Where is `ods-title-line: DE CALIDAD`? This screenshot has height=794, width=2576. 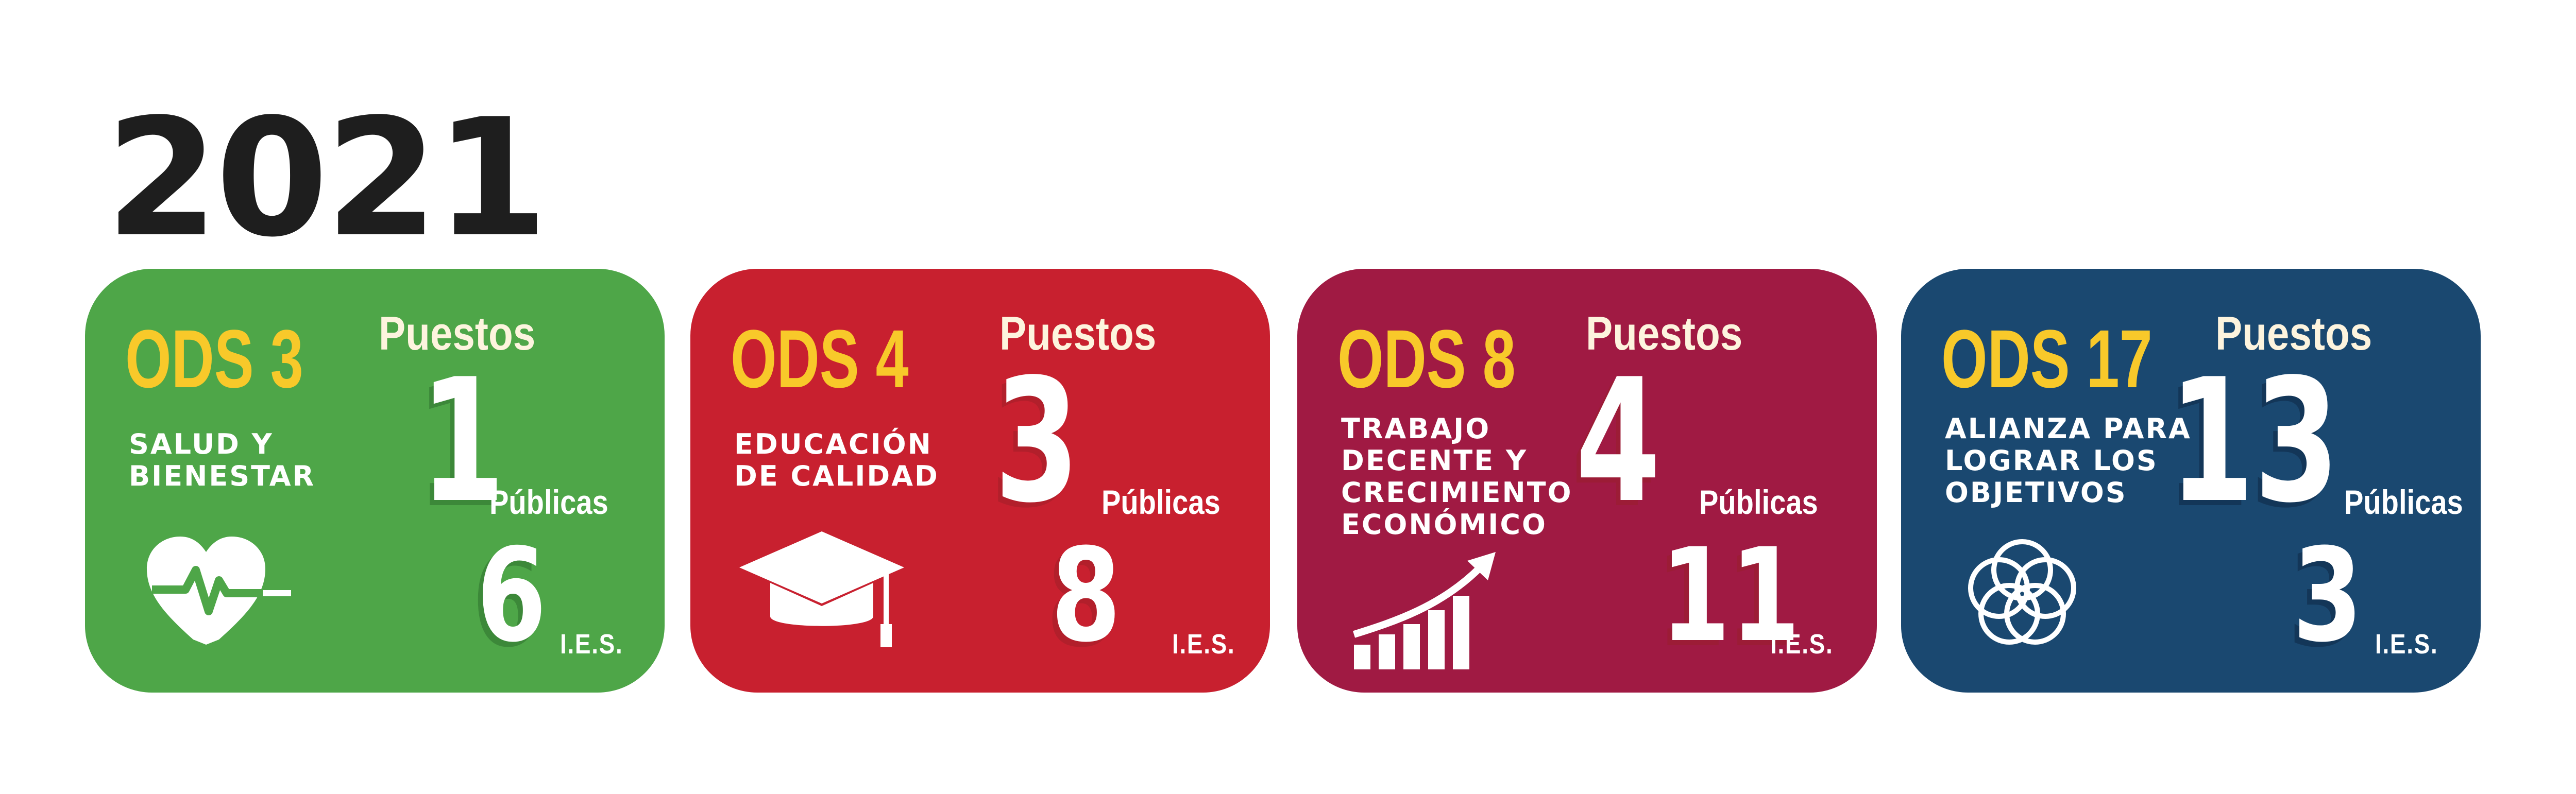
ods-title-line: DE CALIDAD is located at coordinates (837, 476).